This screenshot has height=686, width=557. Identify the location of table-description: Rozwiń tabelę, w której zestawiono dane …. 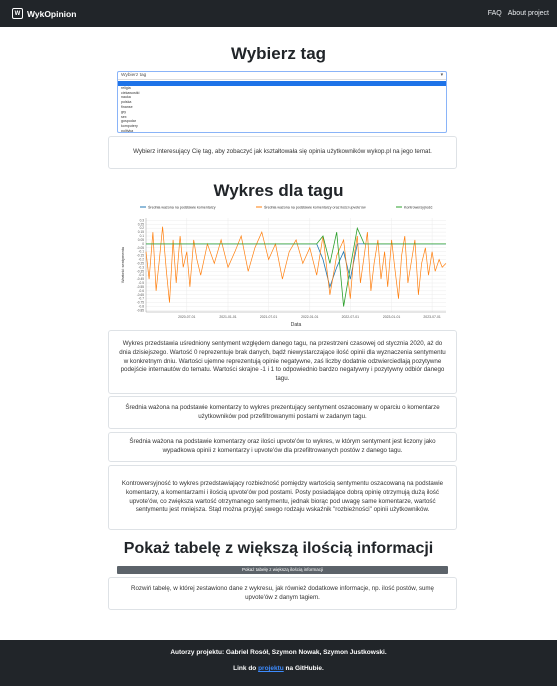
(282, 592).